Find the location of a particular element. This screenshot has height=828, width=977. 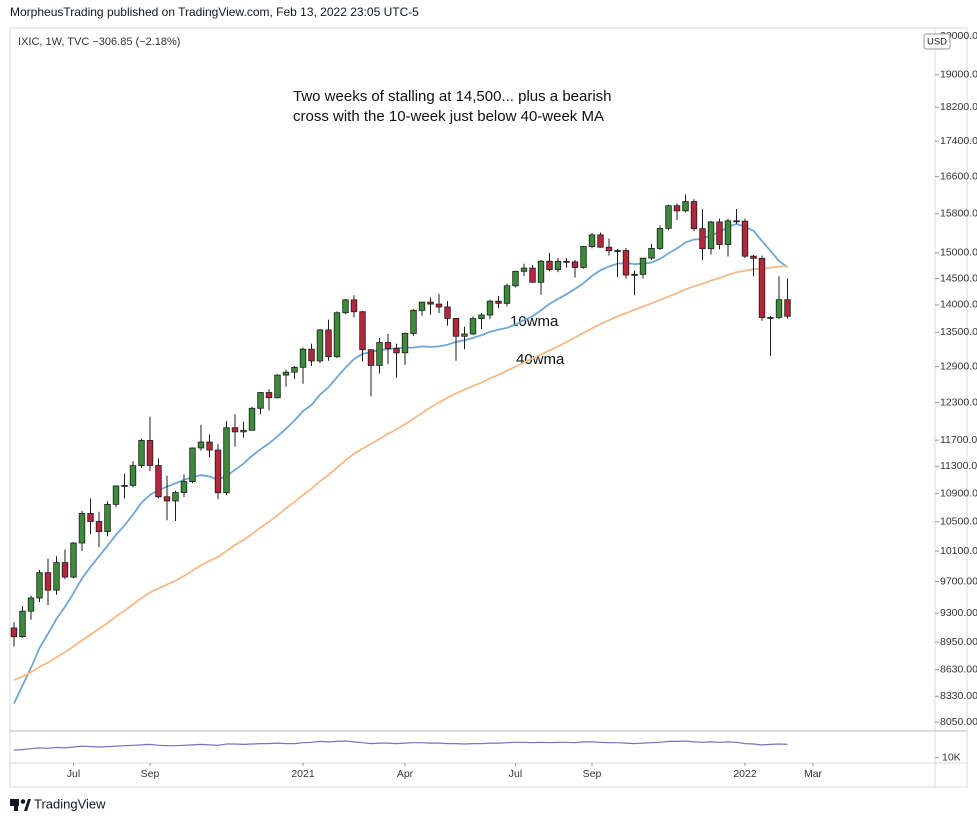

y-tick-label: 11700.00 is located at coordinates (958, 440).